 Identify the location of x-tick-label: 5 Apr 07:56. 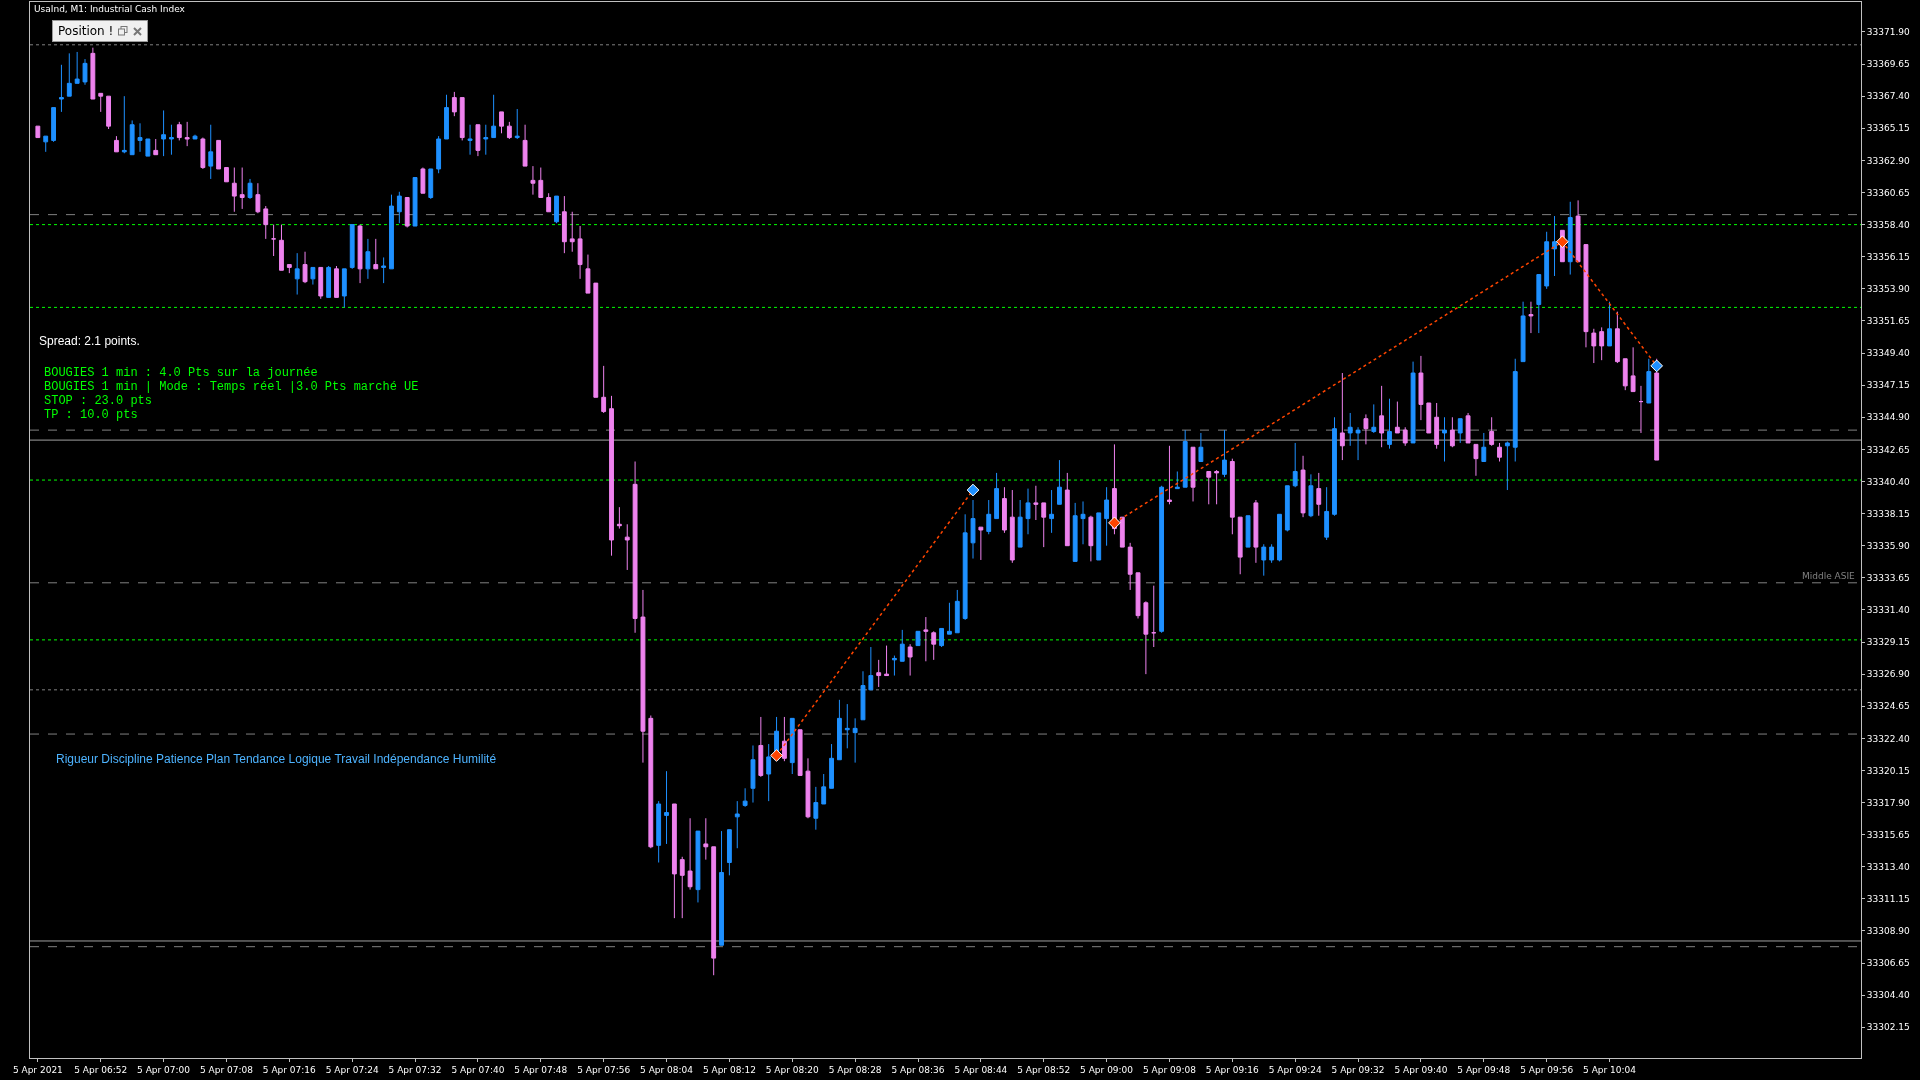
(604, 1069).